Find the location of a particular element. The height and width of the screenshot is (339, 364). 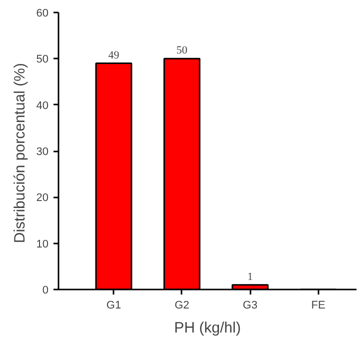

y-tick-label: 10 is located at coordinates (42, 244).